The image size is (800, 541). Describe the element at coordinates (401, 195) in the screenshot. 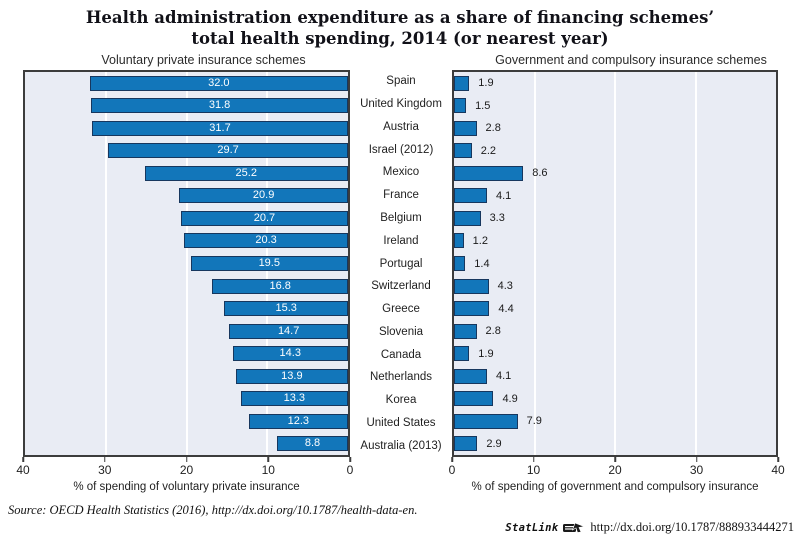

I see `country-label: France` at that location.